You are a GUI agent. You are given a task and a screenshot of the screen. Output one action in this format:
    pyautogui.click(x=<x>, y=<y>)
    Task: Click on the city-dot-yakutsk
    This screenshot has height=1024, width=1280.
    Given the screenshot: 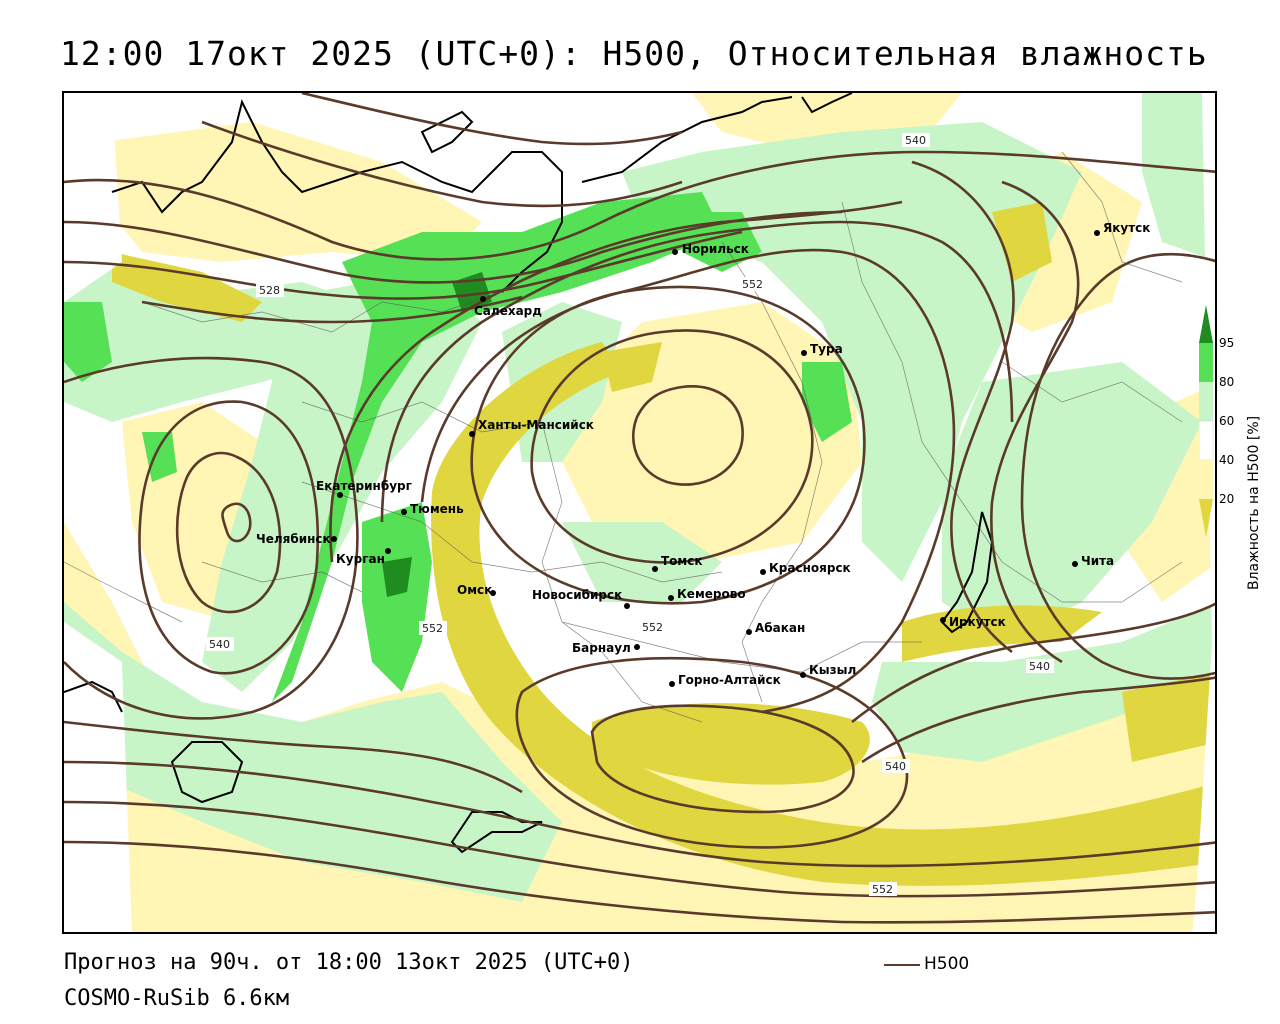 What is the action you would take?
    pyautogui.click(x=1097, y=233)
    